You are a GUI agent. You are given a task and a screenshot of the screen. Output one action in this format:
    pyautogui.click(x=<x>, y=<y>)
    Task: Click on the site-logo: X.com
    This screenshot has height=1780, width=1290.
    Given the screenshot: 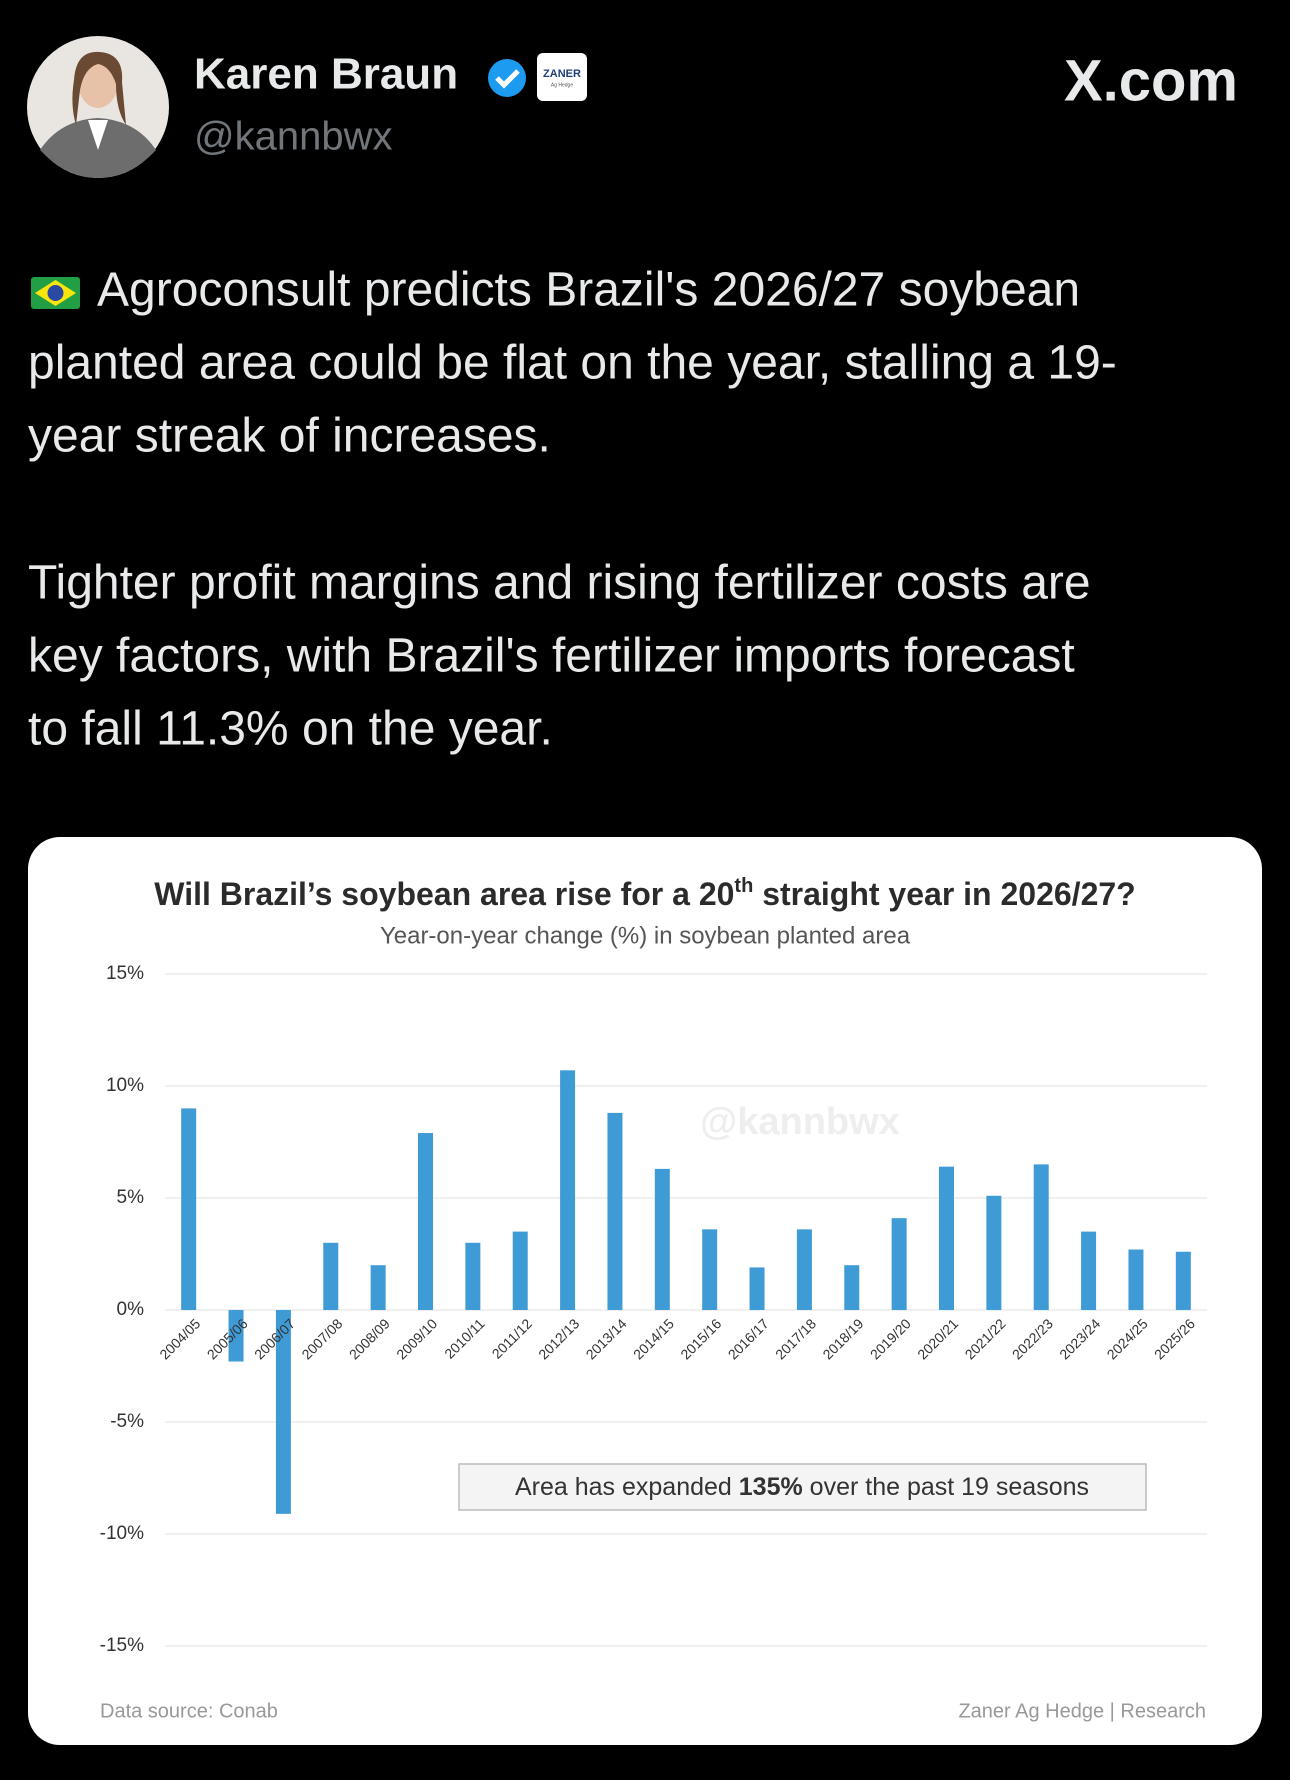 What is the action you would take?
    pyautogui.click(x=1151, y=80)
    